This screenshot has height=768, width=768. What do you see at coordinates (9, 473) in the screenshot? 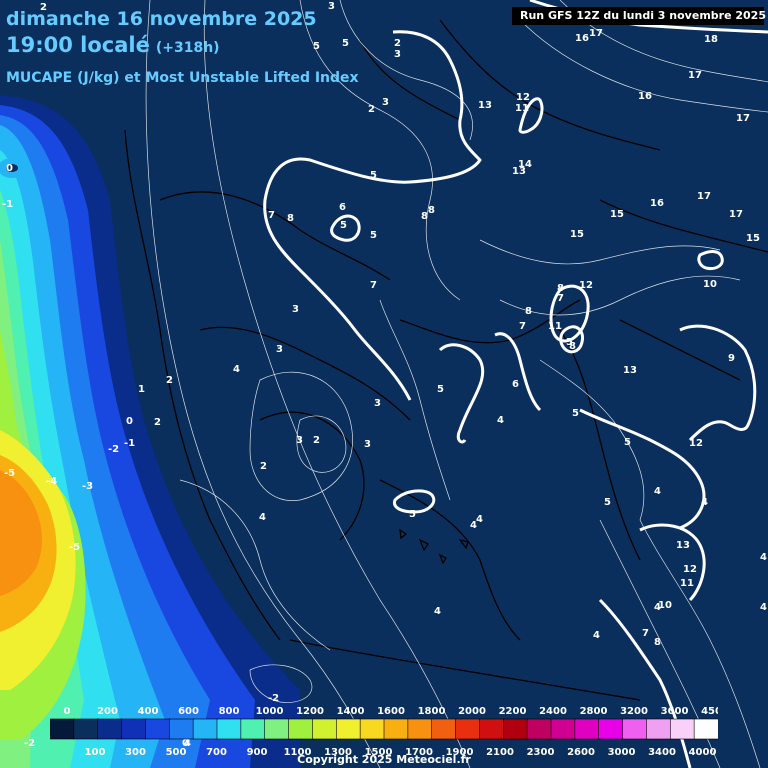
I see `map-label: -5` at bounding box center [9, 473].